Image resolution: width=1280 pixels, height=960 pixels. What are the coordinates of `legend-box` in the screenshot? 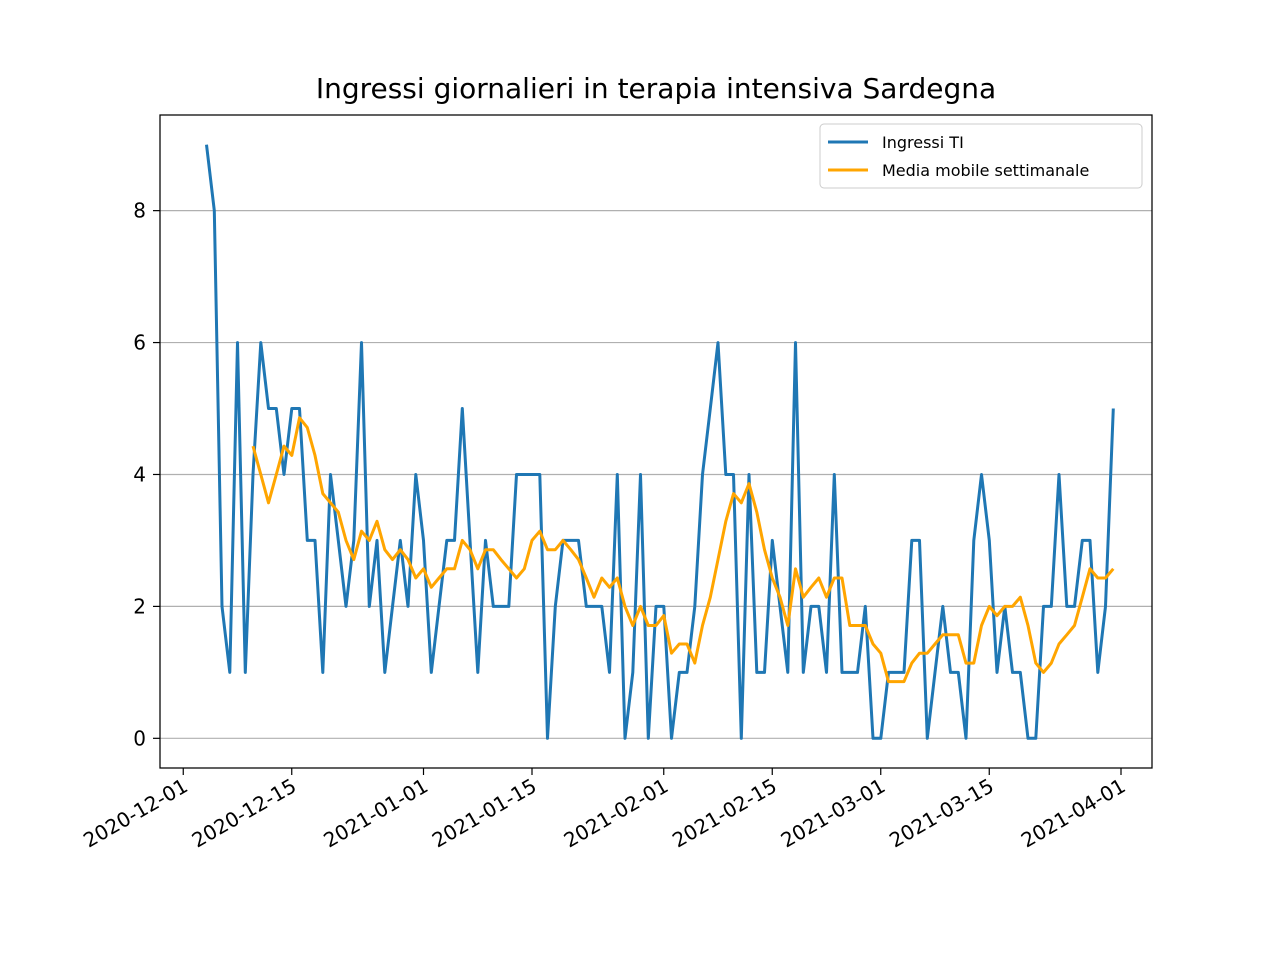 It's located at (981, 156).